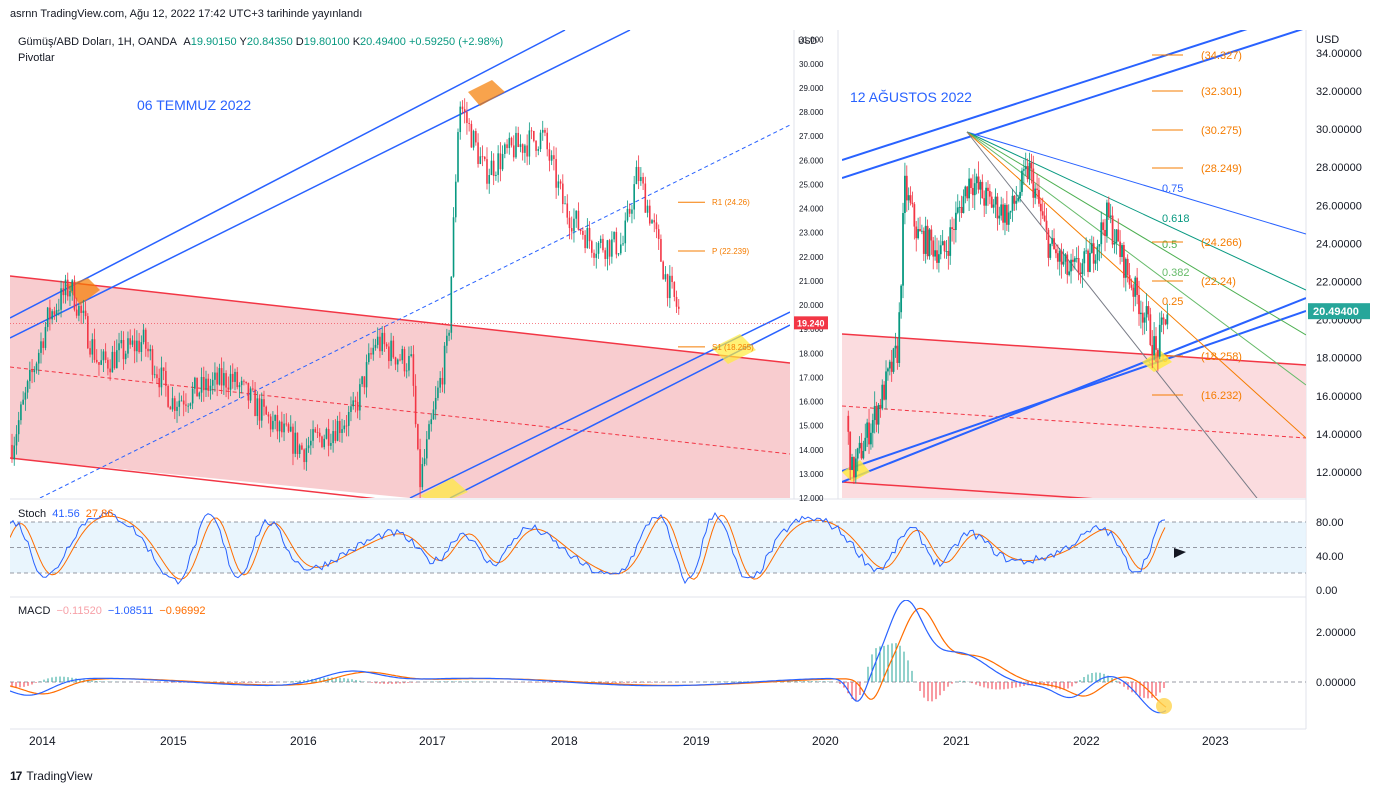  I want to click on red-channel-fill, so click(1074, 416).